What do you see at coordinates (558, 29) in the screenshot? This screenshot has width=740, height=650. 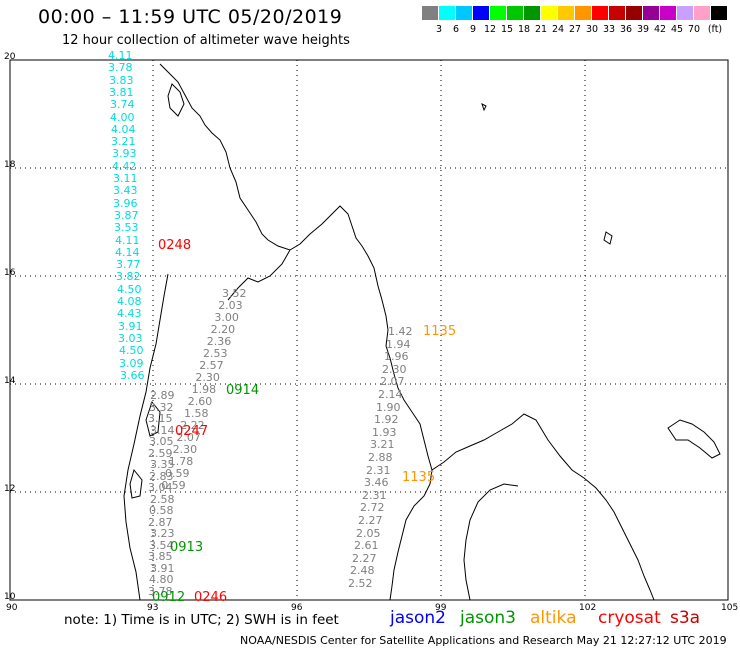 I see `legend-label: 24` at bounding box center [558, 29].